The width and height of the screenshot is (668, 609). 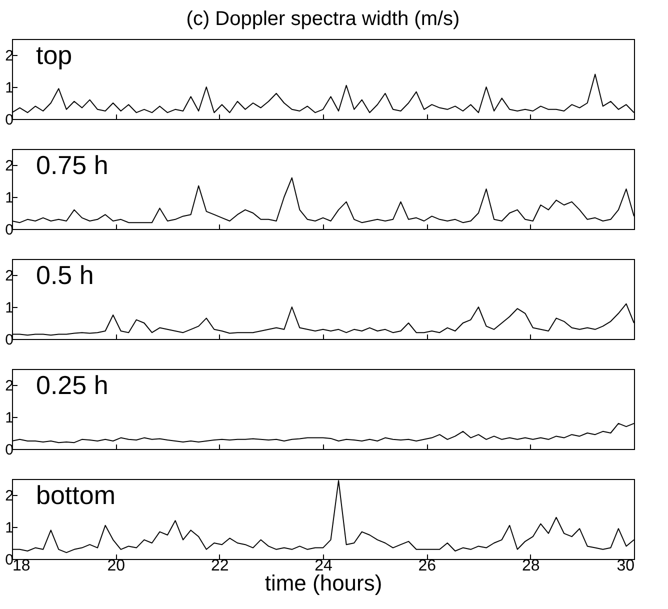 What do you see at coordinates (625, 566) in the screenshot?
I see `x-tick-label: 30` at bounding box center [625, 566].